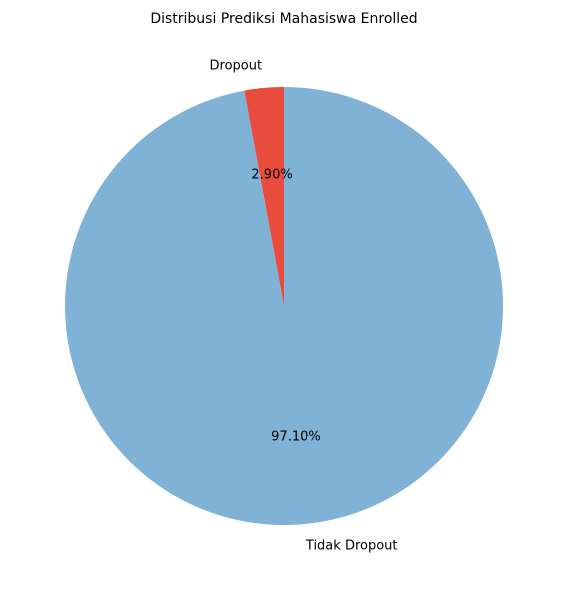  What do you see at coordinates (236, 66) in the screenshot?
I see `slice-label-dropout: Dropout` at bounding box center [236, 66].